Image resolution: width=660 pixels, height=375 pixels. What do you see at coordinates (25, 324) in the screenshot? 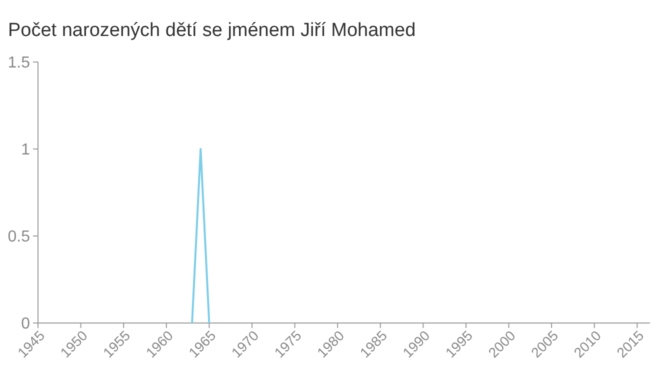
I see `y-tick-label: 0` at bounding box center [25, 324].